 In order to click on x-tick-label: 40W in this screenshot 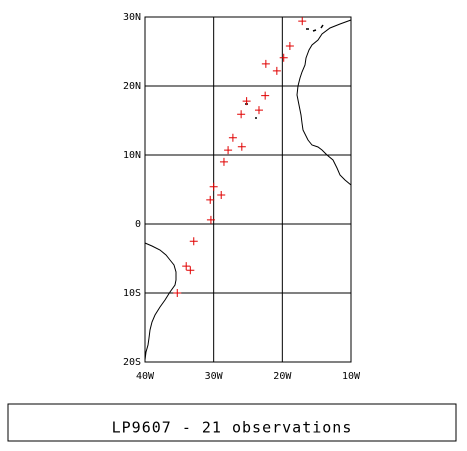, I will do `click(145, 376)`.